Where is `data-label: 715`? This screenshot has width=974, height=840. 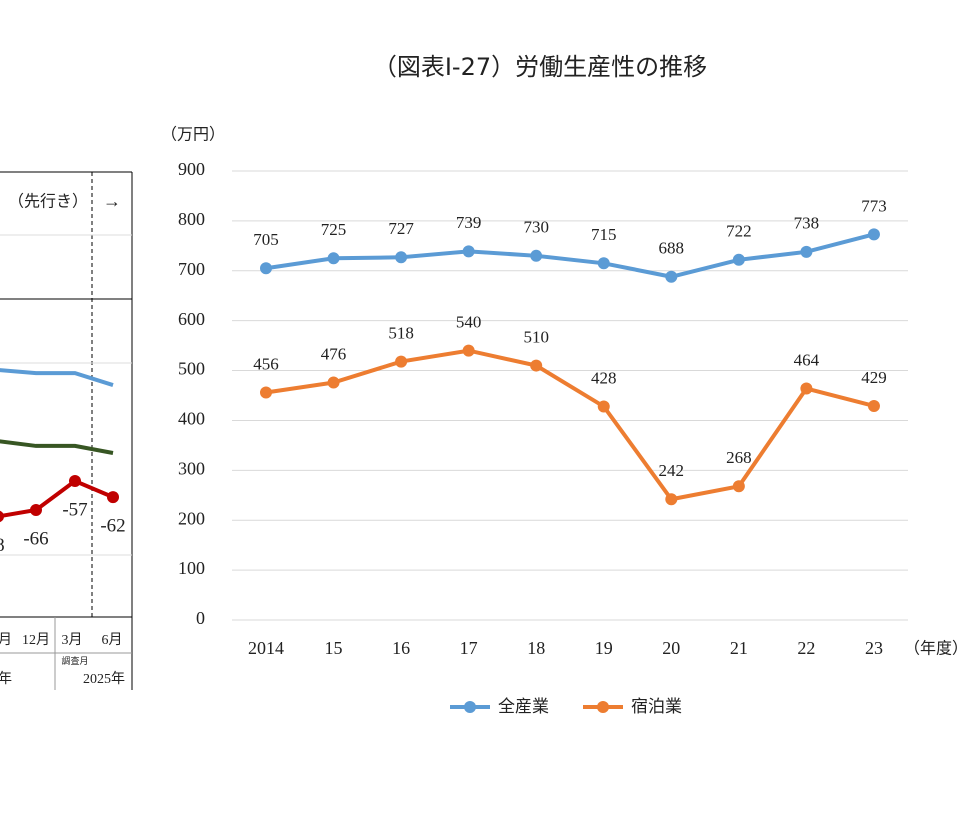
data-label: 715 is located at coordinates (604, 234).